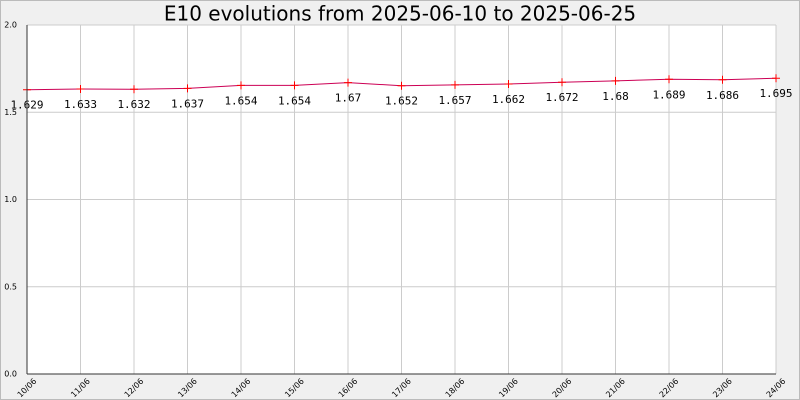 The height and width of the screenshot is (400, 800). I want to click on value-label: 1.633, so click(80, 104).